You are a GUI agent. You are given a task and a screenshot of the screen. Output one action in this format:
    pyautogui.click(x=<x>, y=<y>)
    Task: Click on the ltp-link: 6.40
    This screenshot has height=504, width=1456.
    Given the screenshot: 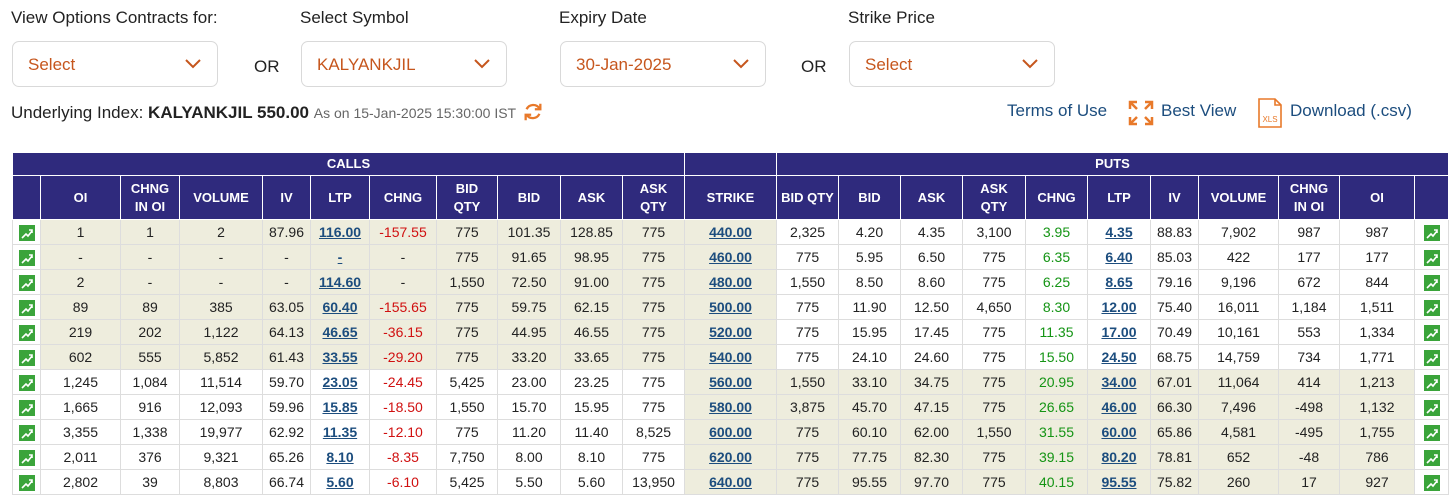 What is the action you would take?
    pyautogui.click(x=1119, y=257)
    